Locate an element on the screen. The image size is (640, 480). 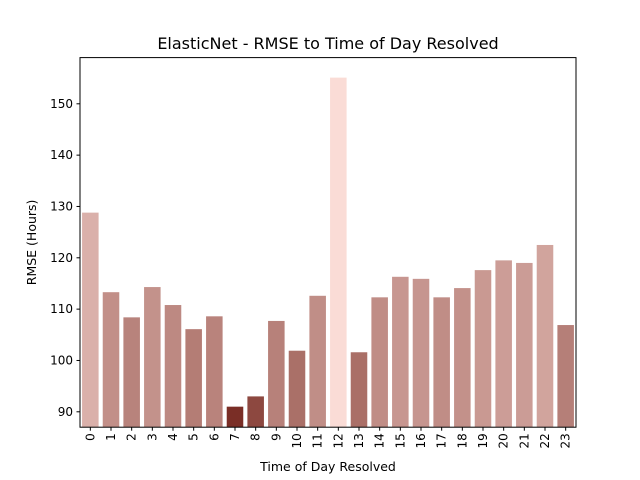
x-tick-label-8: 8 is located at coordinates (256, 437).